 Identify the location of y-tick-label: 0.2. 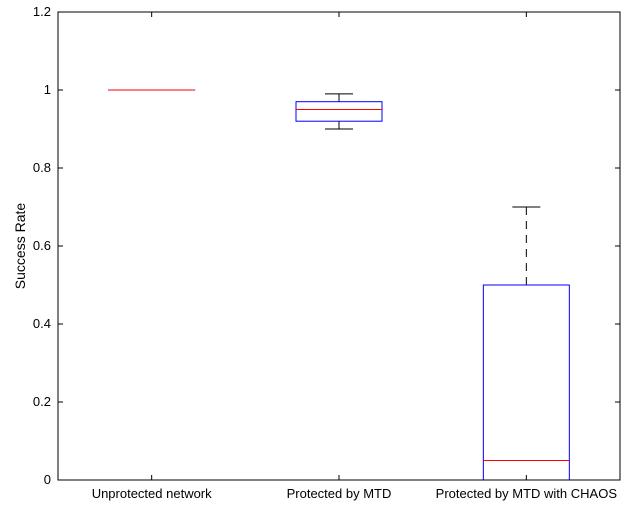
(42, 401).